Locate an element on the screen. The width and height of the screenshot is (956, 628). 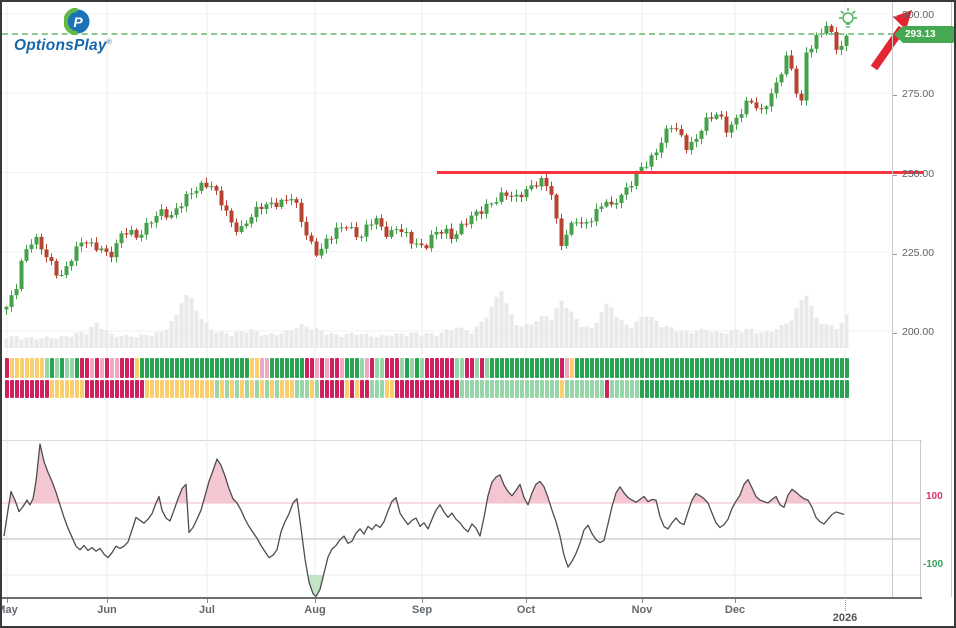
price-axis: 300.00 275.00 250.00 225.00 200.00 is located at coordinates (923, 299).